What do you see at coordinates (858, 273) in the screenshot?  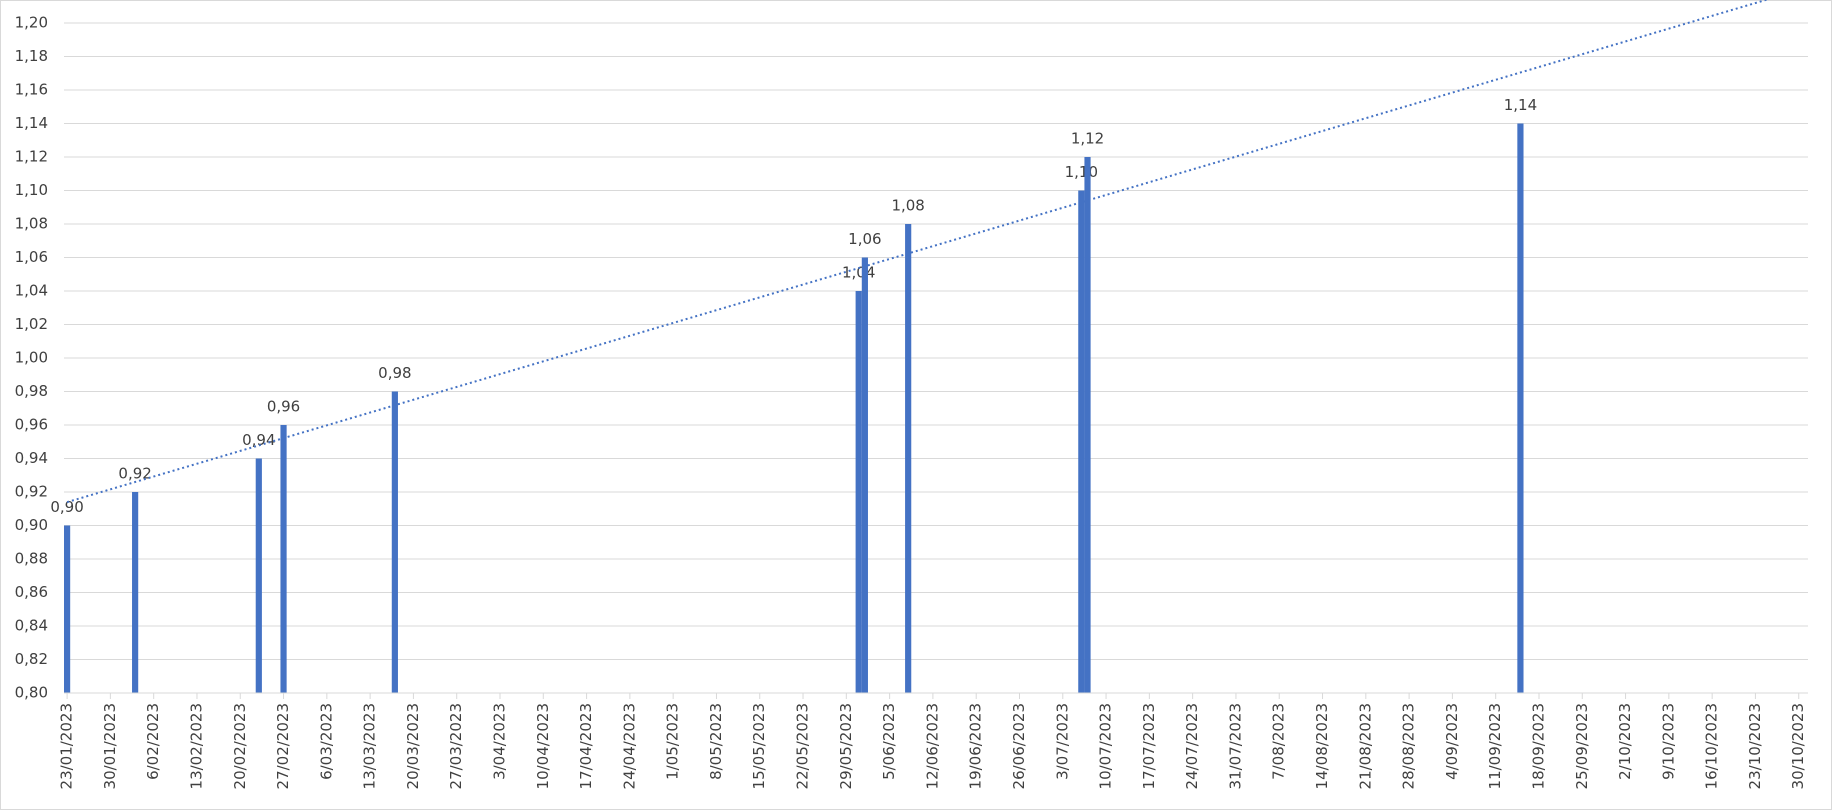 I see `value-label: 1,04` at bounding box center [858, 273].